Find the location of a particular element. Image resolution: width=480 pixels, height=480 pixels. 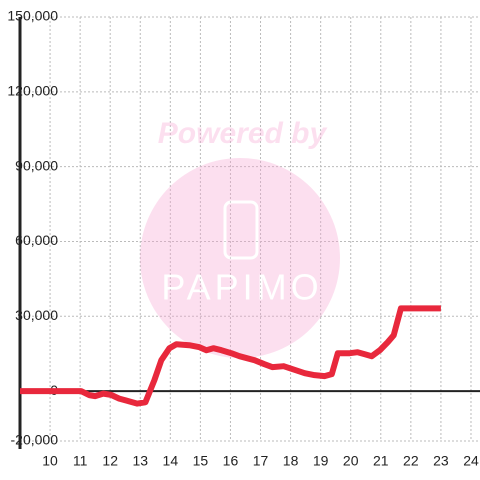

y-tick-label: 90,000 is located at coordinates (36, 165).